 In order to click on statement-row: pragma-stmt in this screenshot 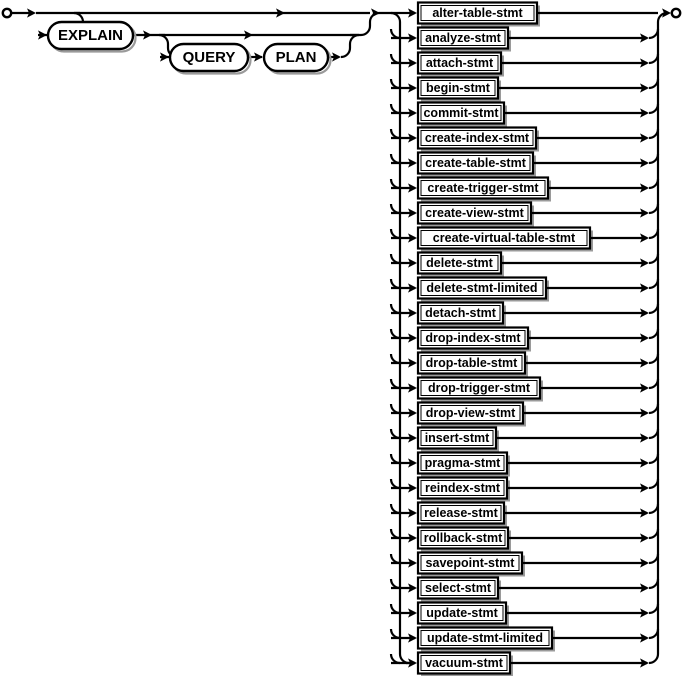, I will do `click(524, 464)`.